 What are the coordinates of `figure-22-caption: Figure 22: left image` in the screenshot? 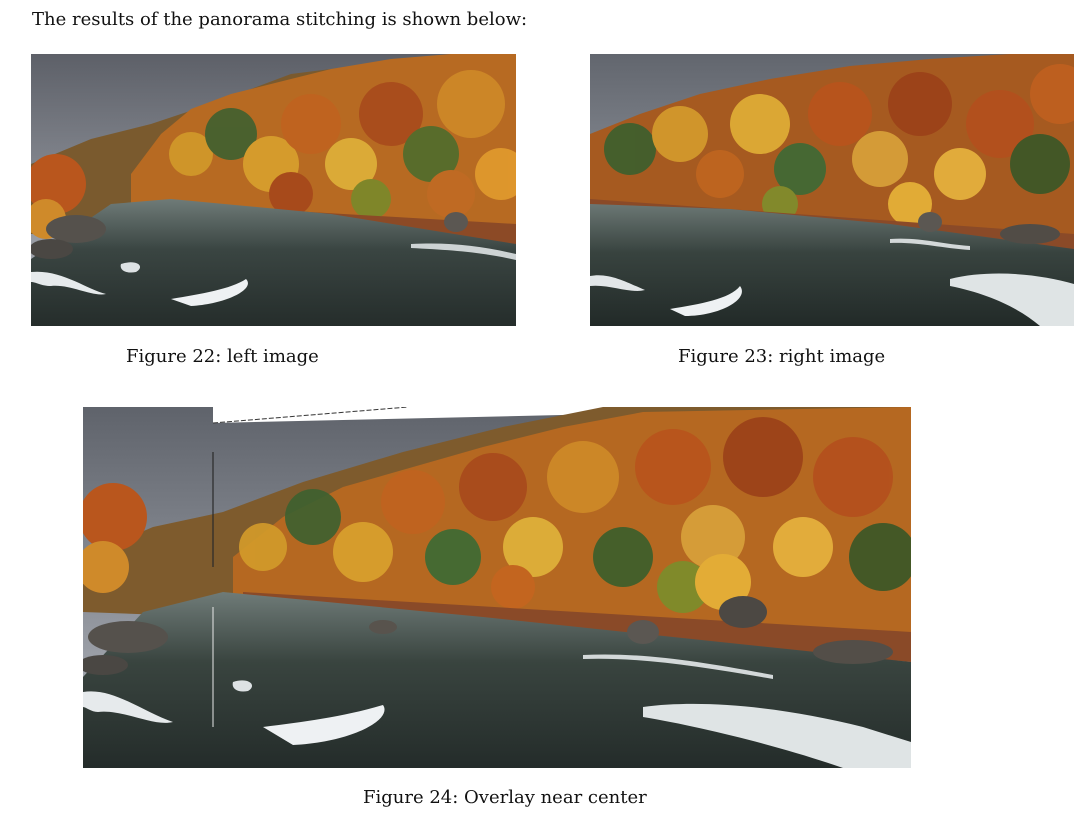 It's located at (222, 356).